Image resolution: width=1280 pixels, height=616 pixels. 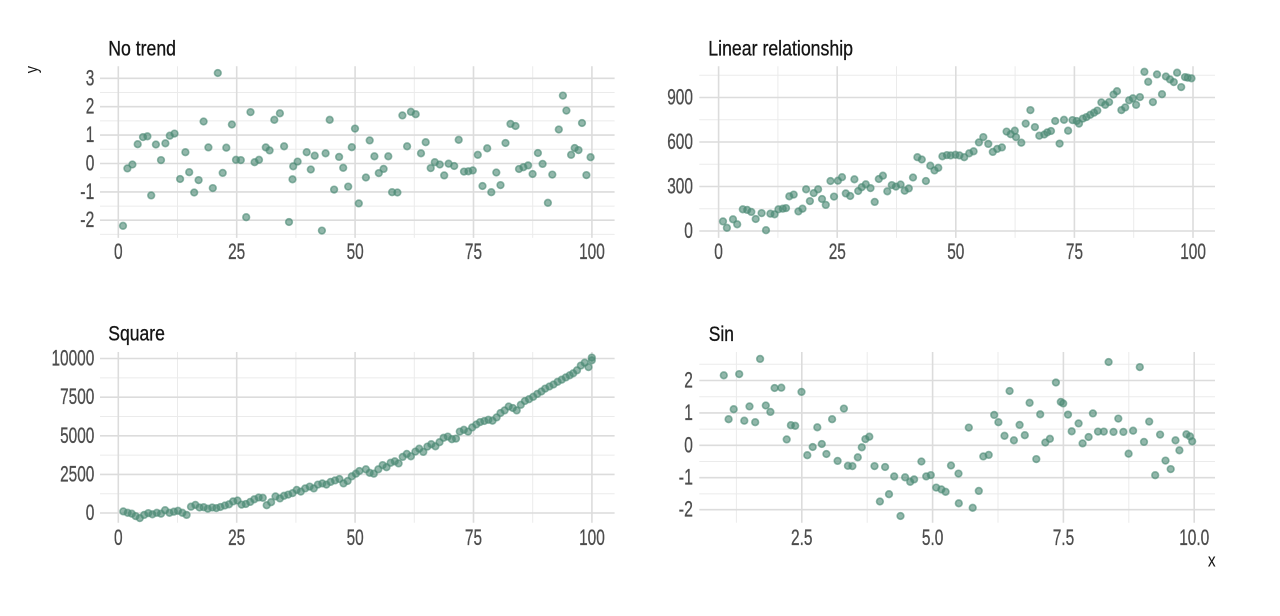 What do you see at coordinates (680, 97) in the screenshot?
I see `svg-text: 900` at bounding box center [680, 97].